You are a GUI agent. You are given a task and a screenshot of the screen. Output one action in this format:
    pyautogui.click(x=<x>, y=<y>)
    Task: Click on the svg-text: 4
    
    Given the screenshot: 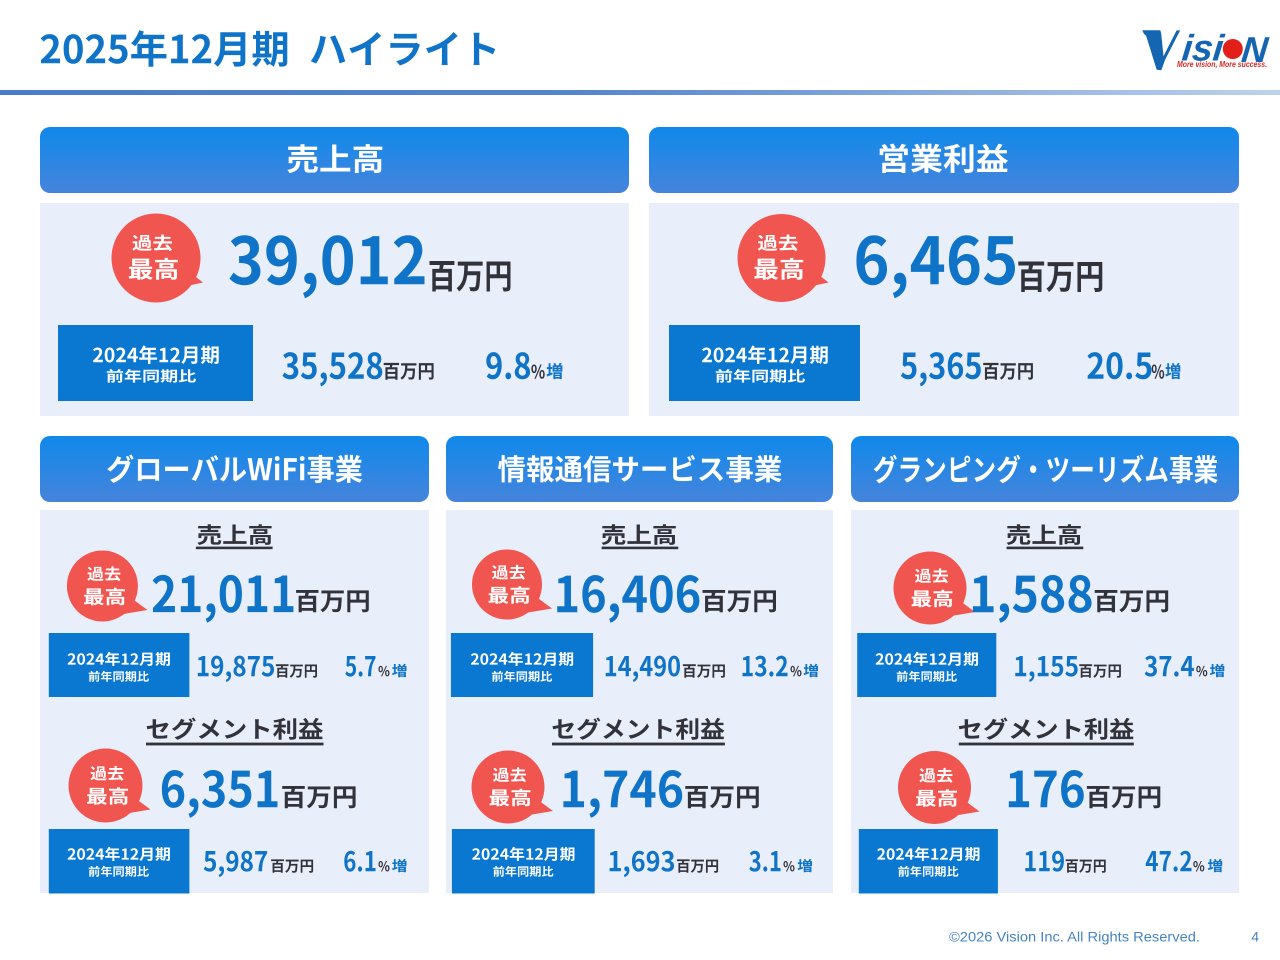 What is the action you would take?
    pyautogui.click(x=1255, y=937)
    